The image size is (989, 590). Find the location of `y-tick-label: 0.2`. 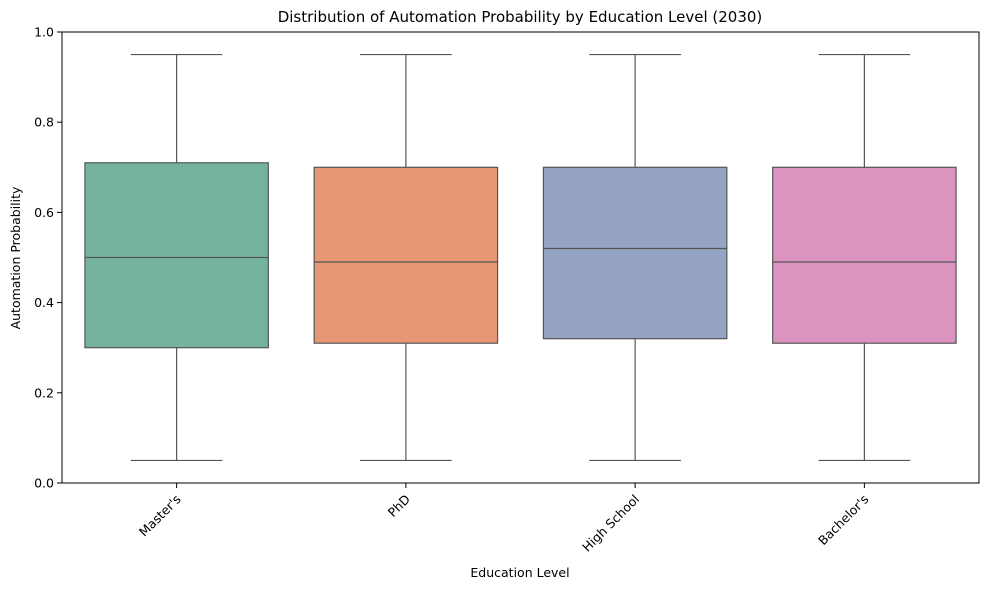

y-tick-label: 0.2 is located at coordinates (44, 392).